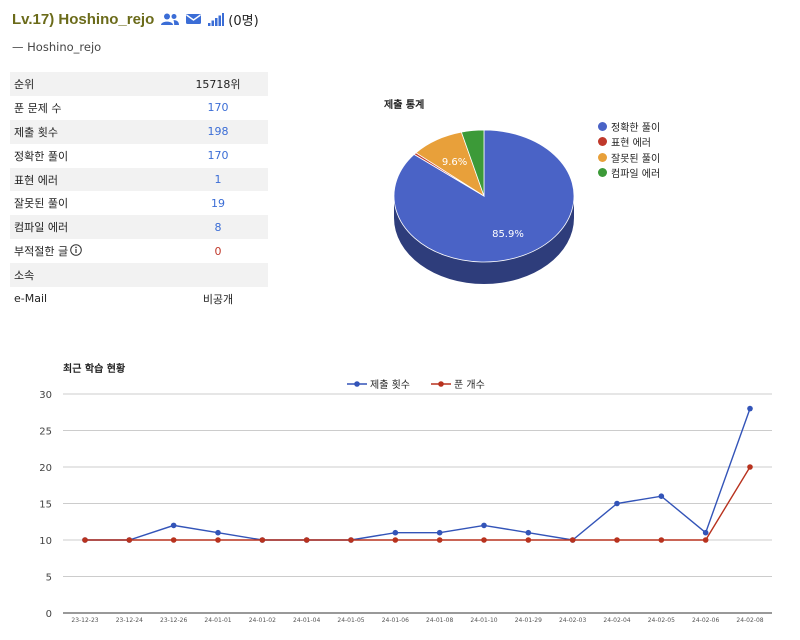 The width and height of the screenshot is (800, 640). I want to click on accepted-label: 정확한 풀이, so click(41, 156).